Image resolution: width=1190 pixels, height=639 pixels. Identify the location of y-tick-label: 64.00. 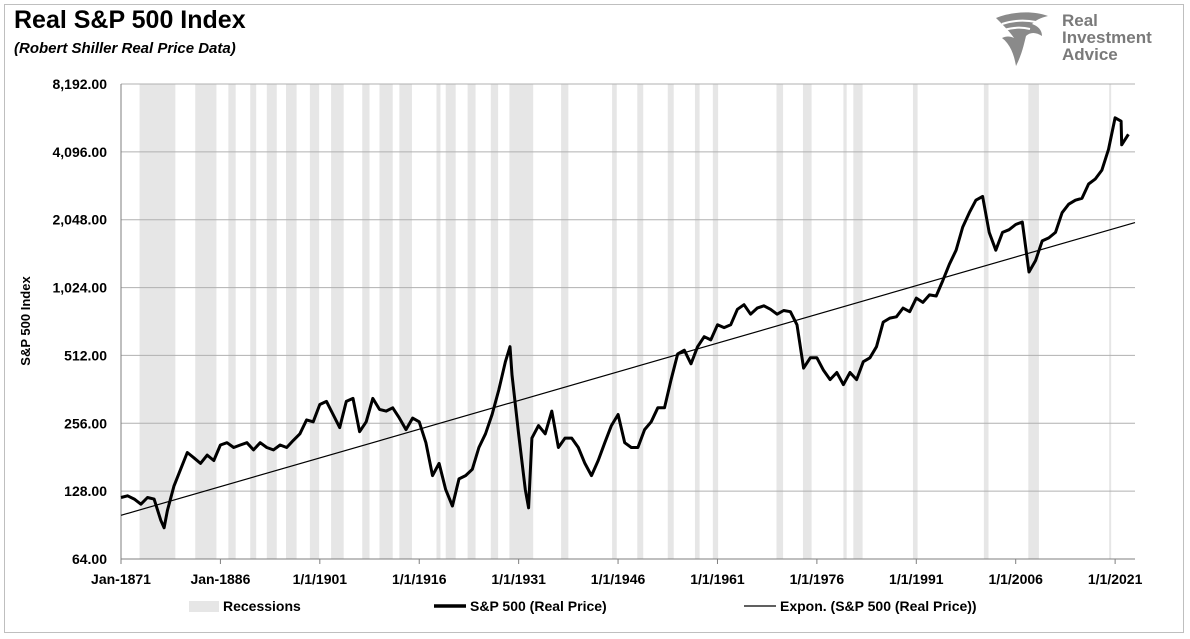
(89, 559).